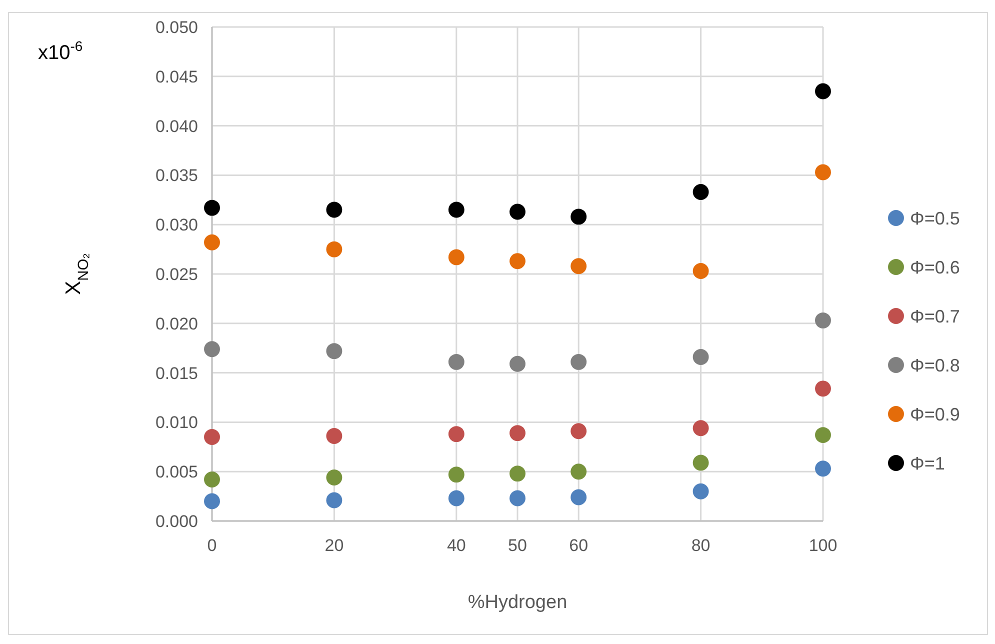  Describe the element at coordinates (927, 463) in the screenshot. I see `legend-label: Φ=1` at that location.